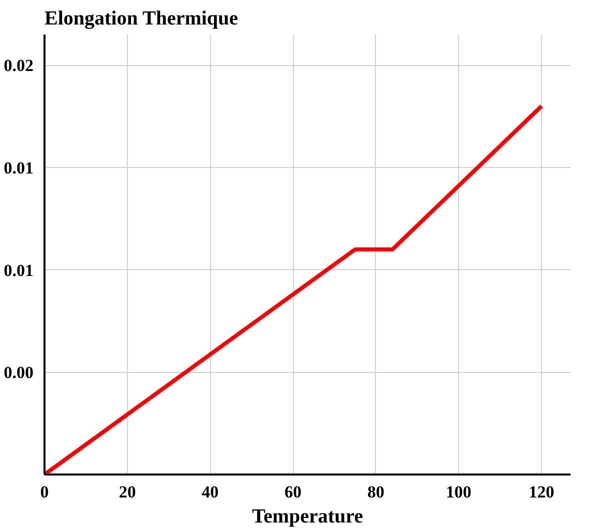 This screenshot has height=532, width=602. Describe the element at coordinates (19, 372) in the screenshot. I see `y-tick-label: 0.00` at that location.